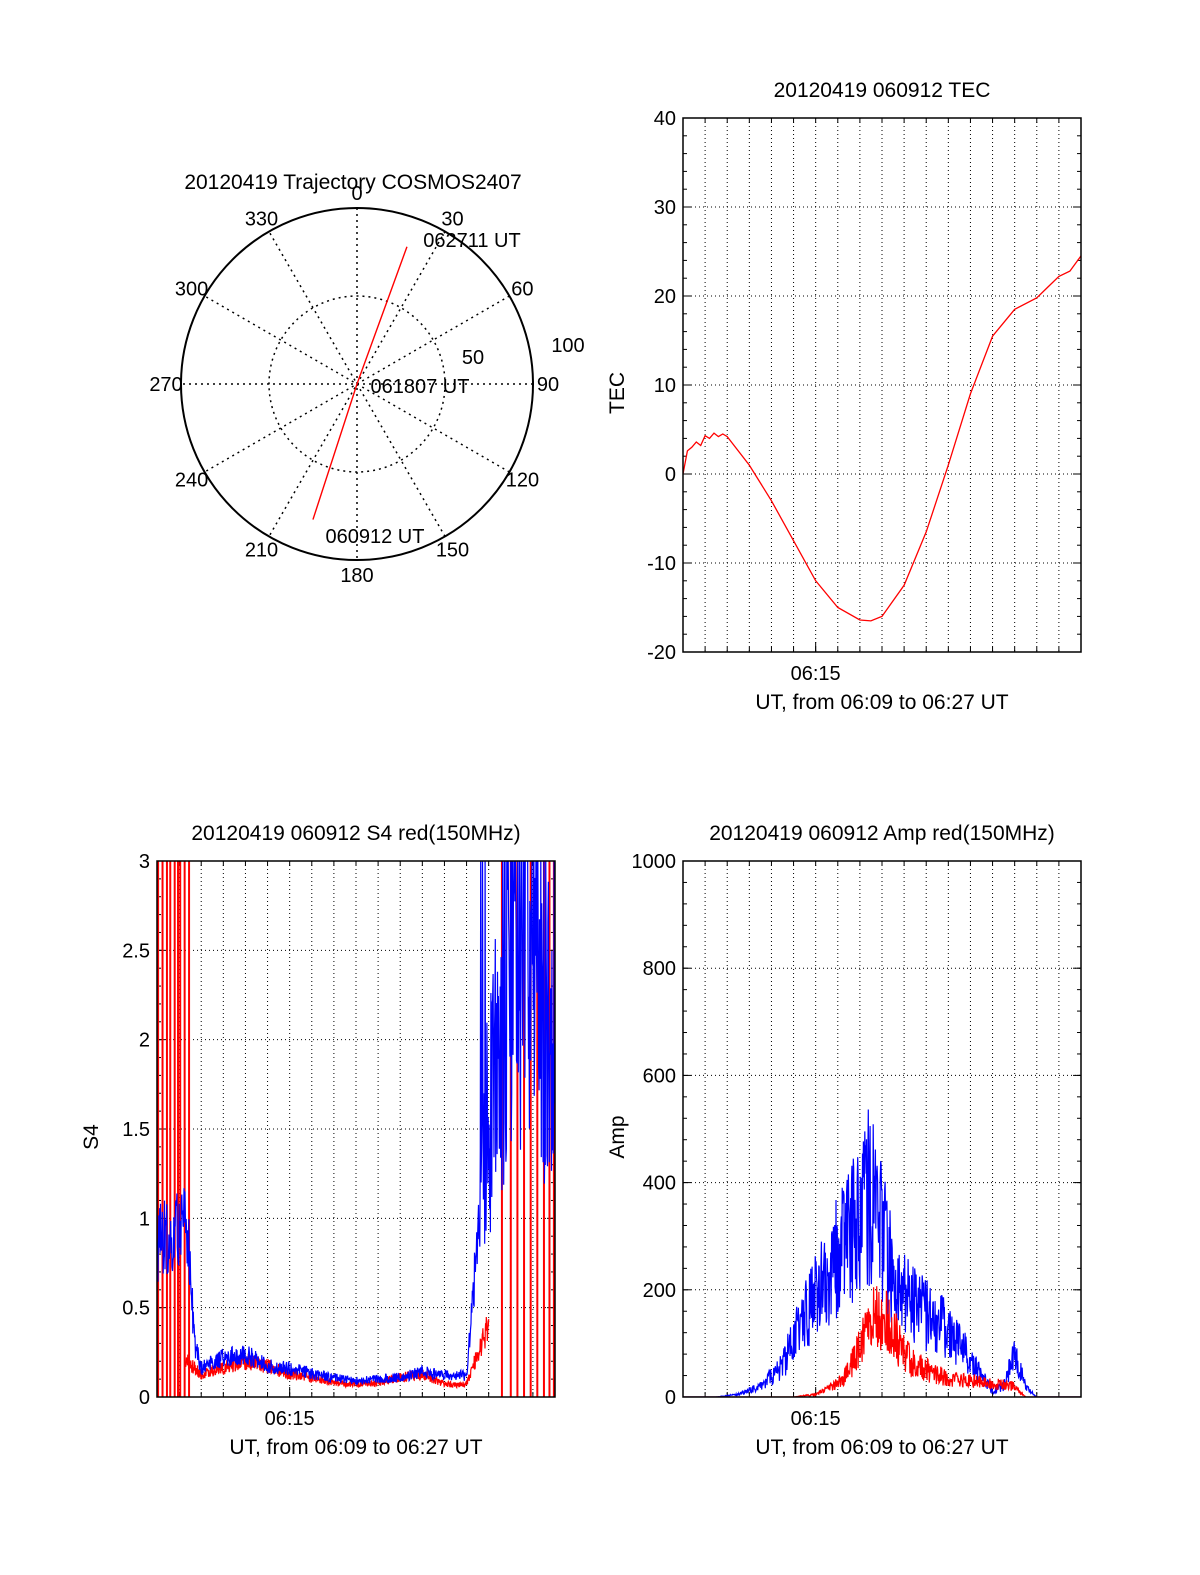 This screenshot has width=1200, height=1575. Describe the element at coordinates (670, 1398) in the screenshot. I see `amp-y-tick-label: 0` at that location.